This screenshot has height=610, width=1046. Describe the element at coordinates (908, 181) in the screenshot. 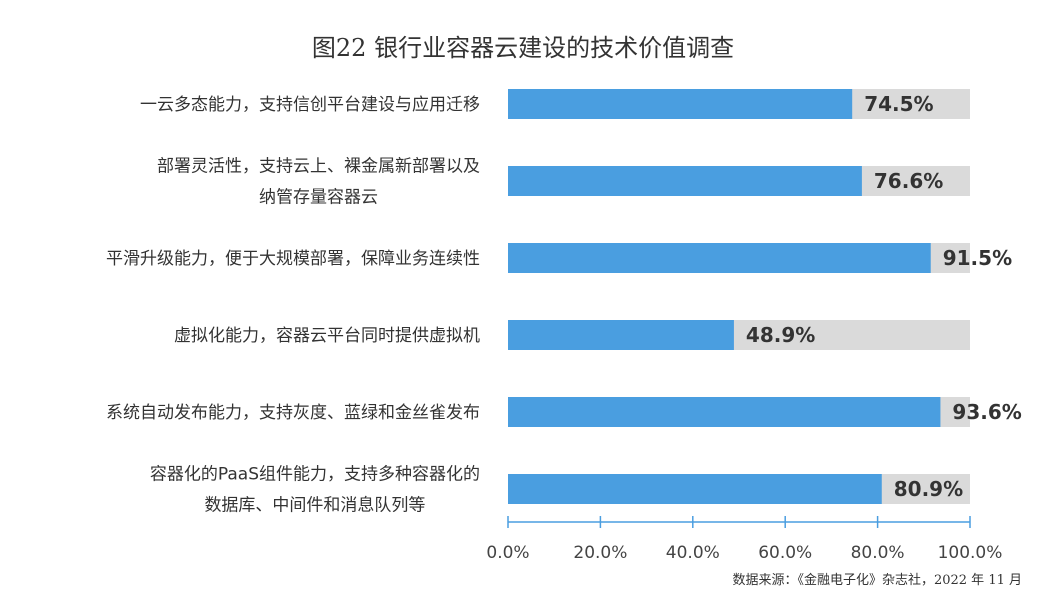

I see `value-label: 76.6%` at that location.